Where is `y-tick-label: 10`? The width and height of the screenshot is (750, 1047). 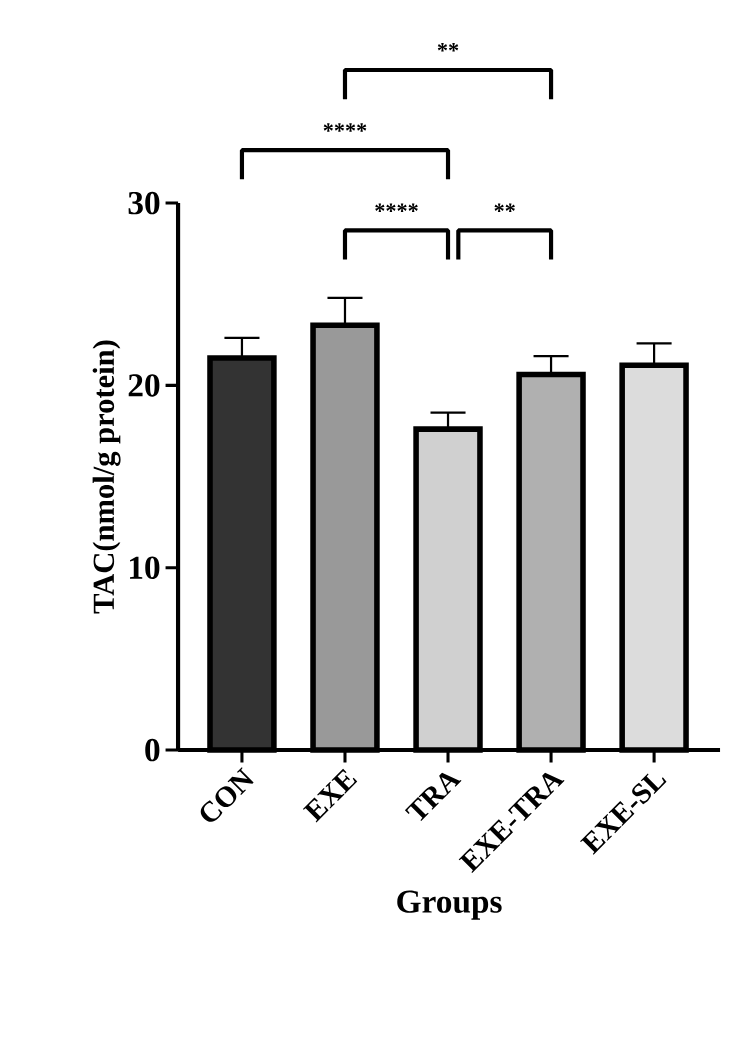
y-tick-label: 10 is located at coordinates (144, 567).